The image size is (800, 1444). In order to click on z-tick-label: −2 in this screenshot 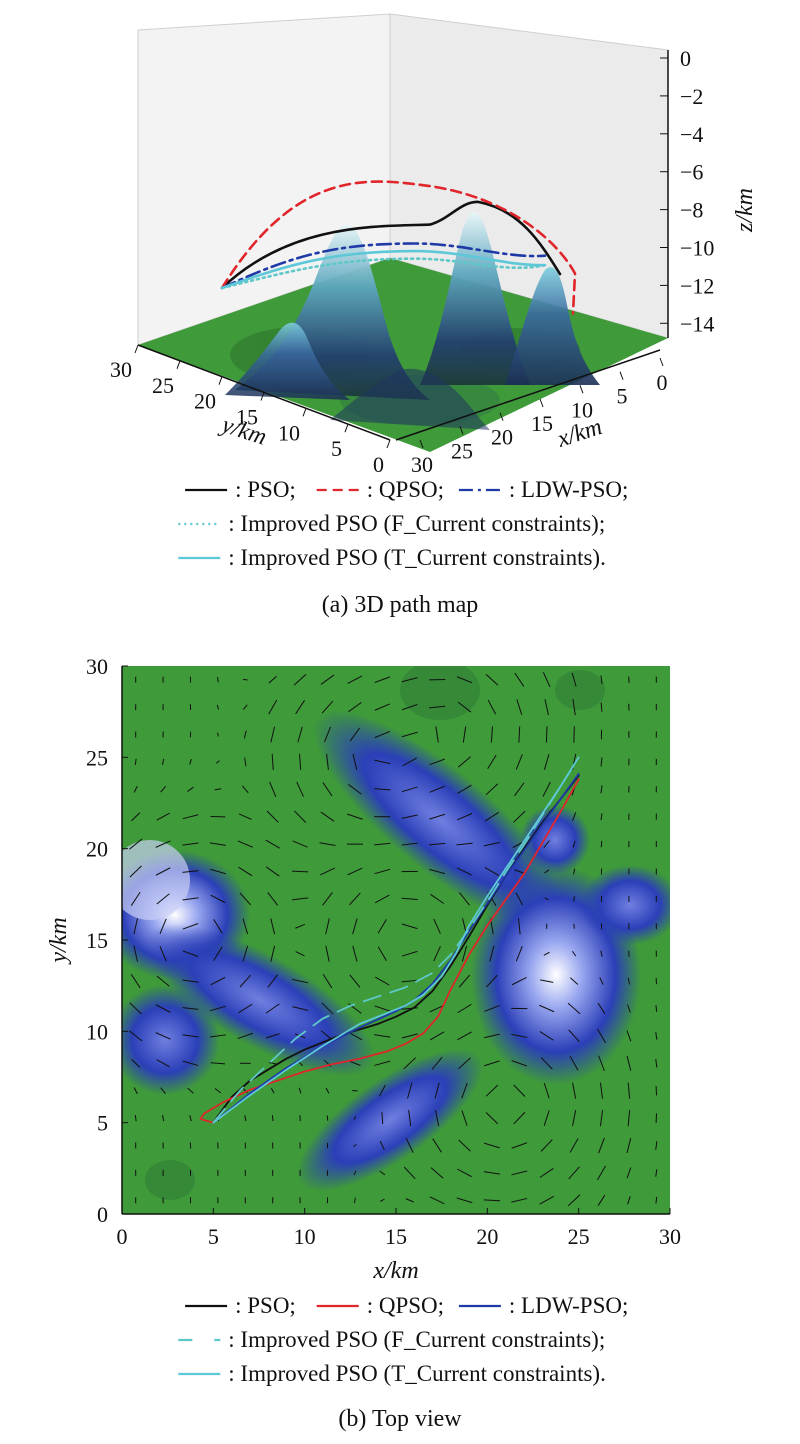, I will do `click(691, 96)`.